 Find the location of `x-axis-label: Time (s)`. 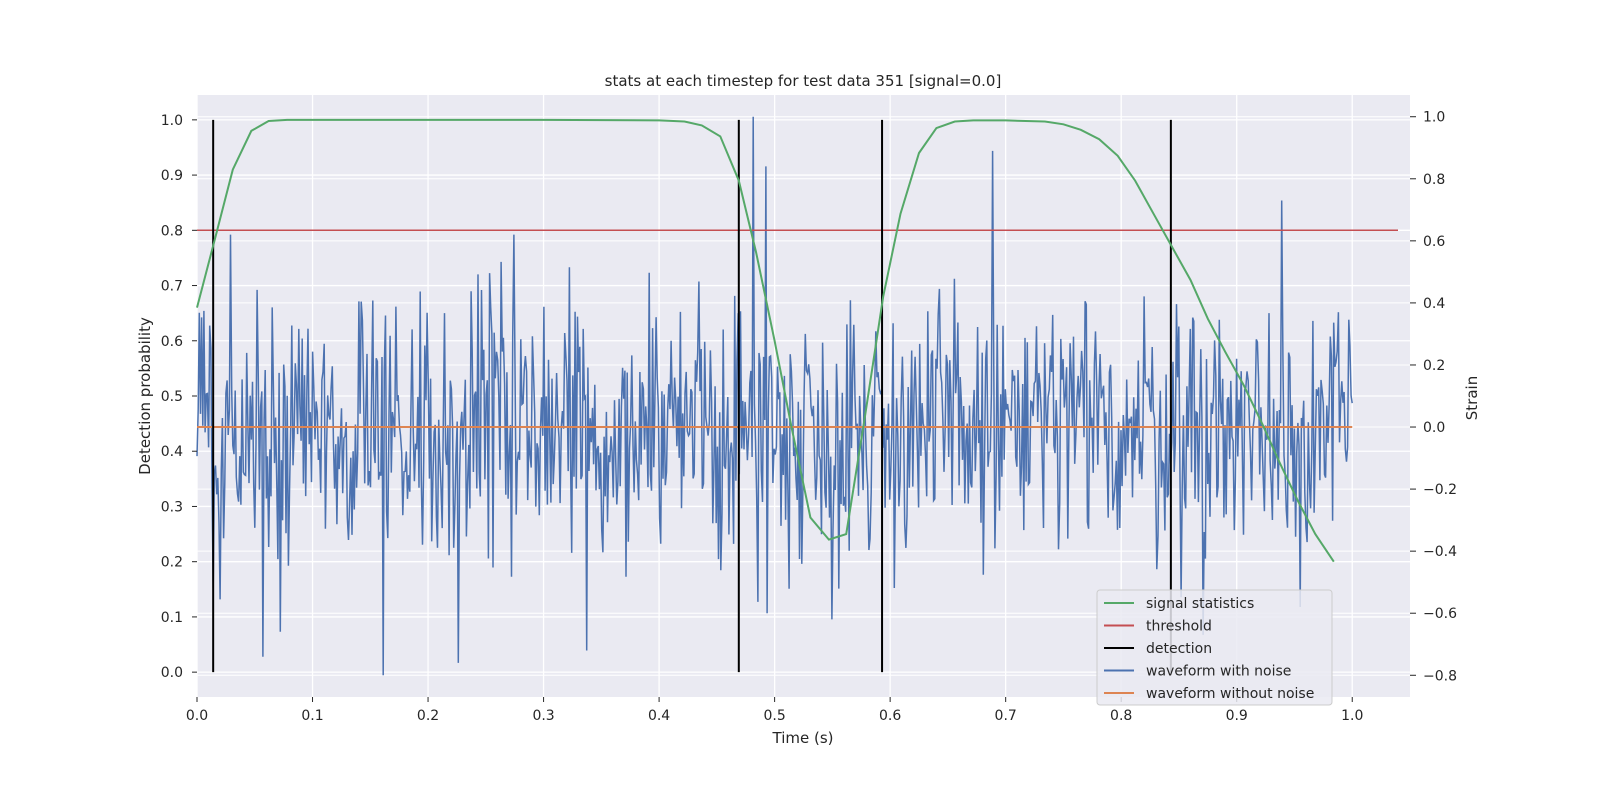

x-axis-label: Time (s) is located at coordinates (803, 738).